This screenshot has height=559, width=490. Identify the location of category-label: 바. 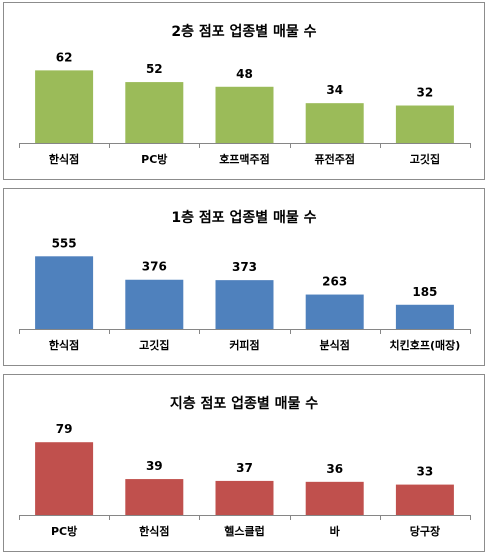
(335, 531).